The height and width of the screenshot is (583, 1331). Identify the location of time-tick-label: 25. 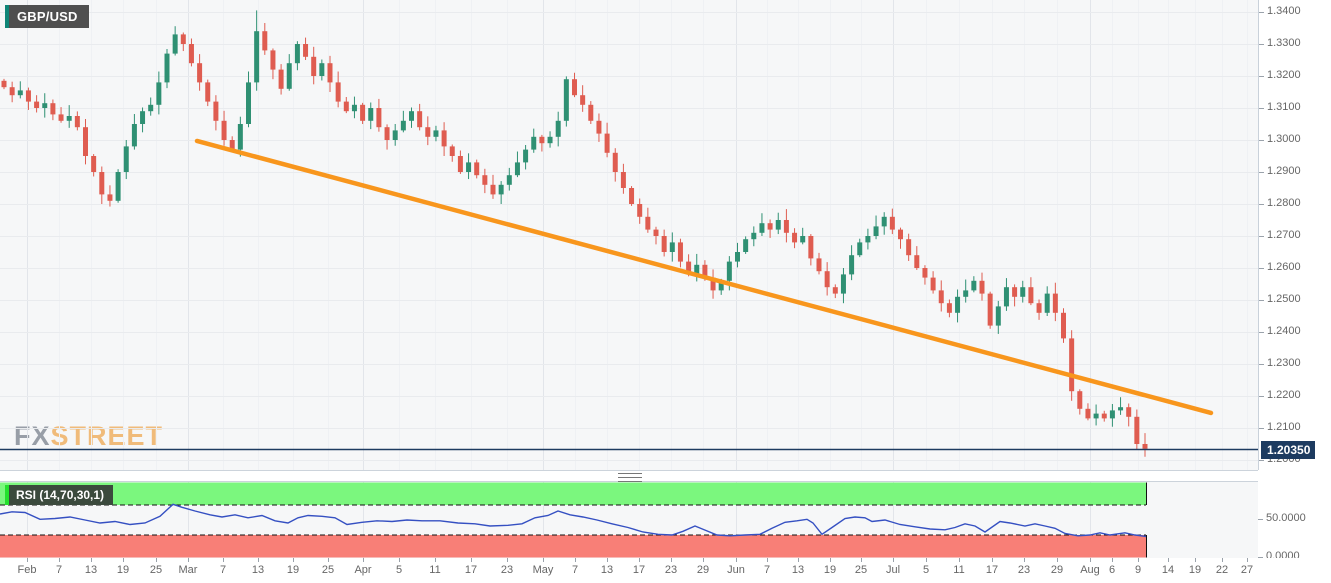
(156, 570).